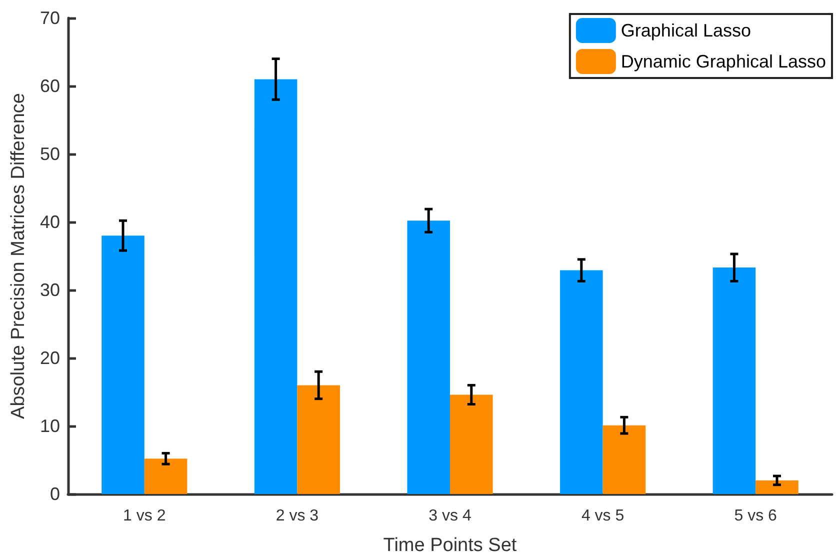  What do you see at coordinates (685, 30) in the screenshot?
I see `legend-label: Graphical Lasso` at bounding box center [685, 30].